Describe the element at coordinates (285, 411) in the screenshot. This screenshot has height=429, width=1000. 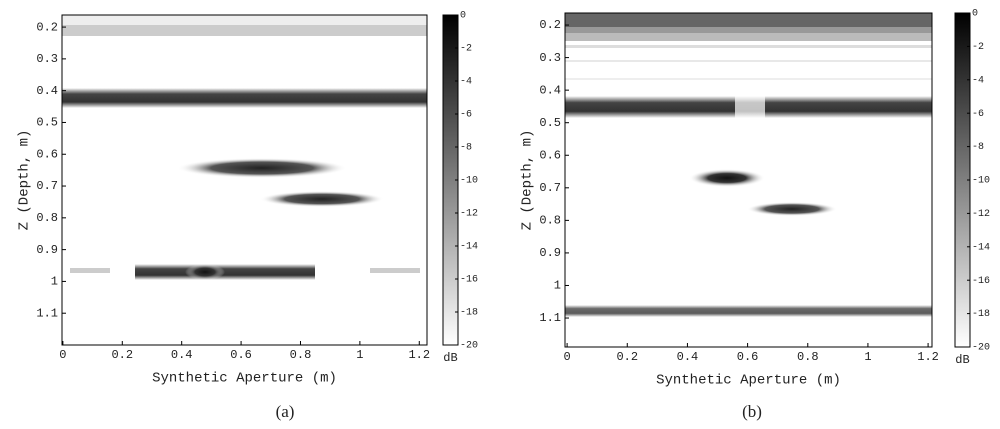
I see `caption: (a)` at that location.